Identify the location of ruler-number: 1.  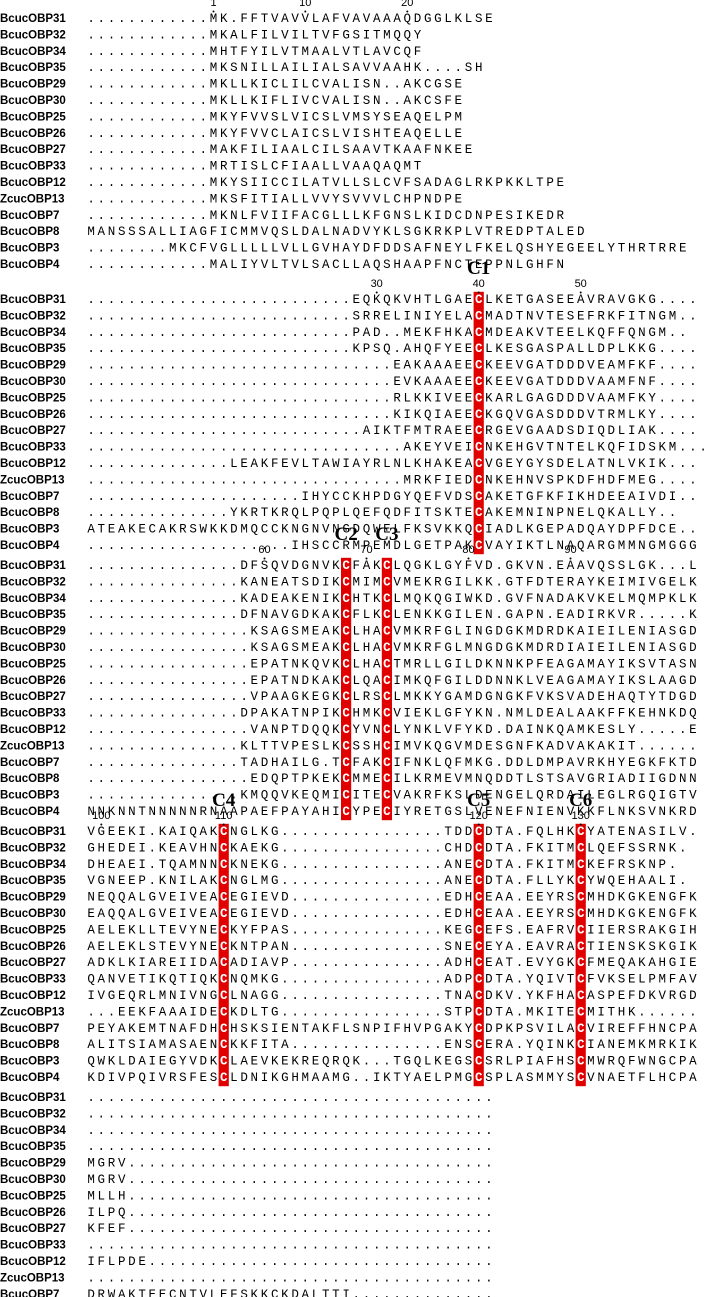
(213, 4).